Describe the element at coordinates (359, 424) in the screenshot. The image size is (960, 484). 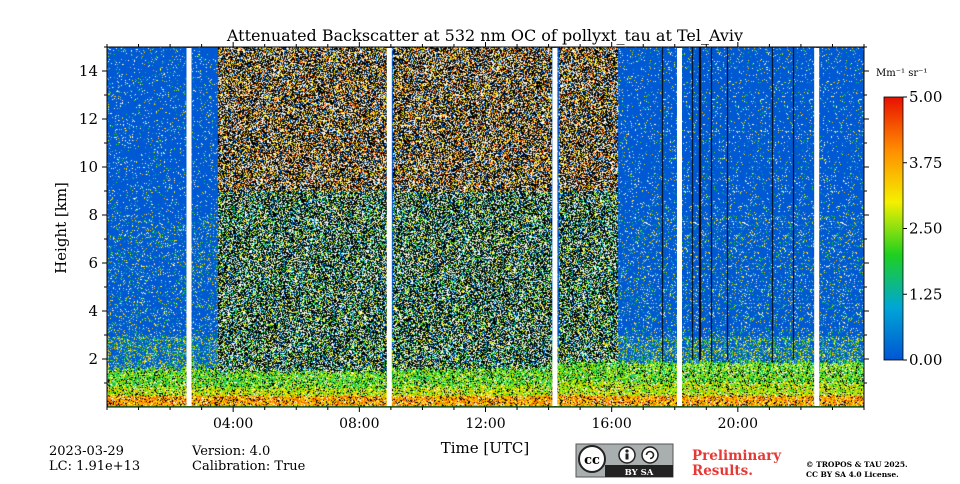
I see `x-tick-label: 08:00` at that location.